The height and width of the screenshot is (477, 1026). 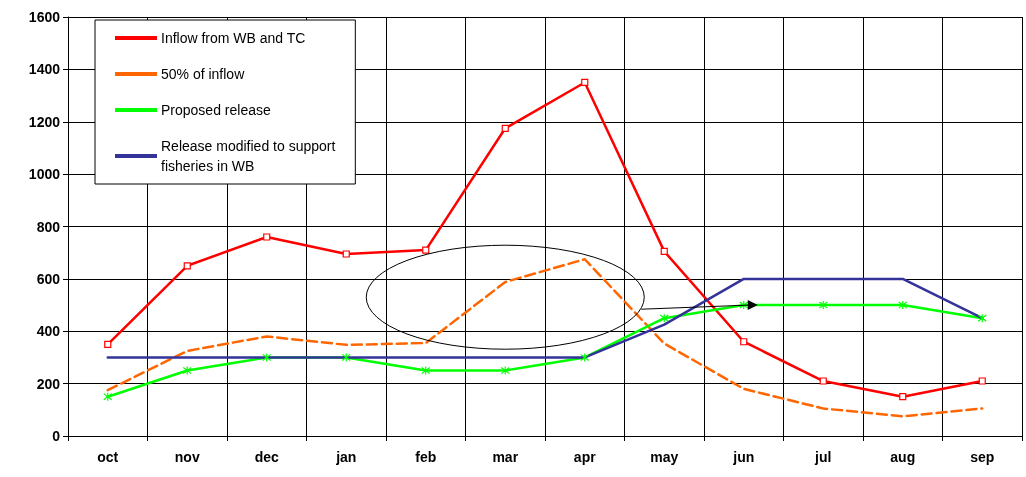 I want to click on y-tick-label: 800, so click(x=48, y=226).